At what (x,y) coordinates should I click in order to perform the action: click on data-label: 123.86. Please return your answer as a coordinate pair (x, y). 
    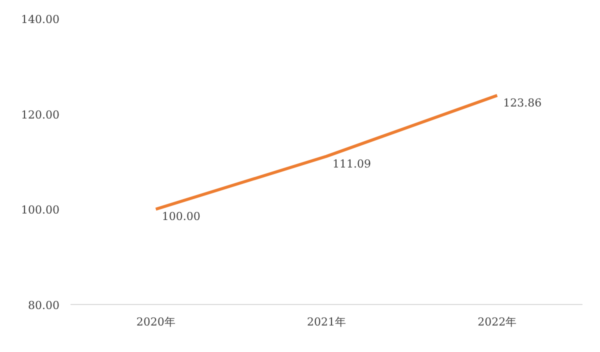
    Looking at the image, I should click on (522, 103).